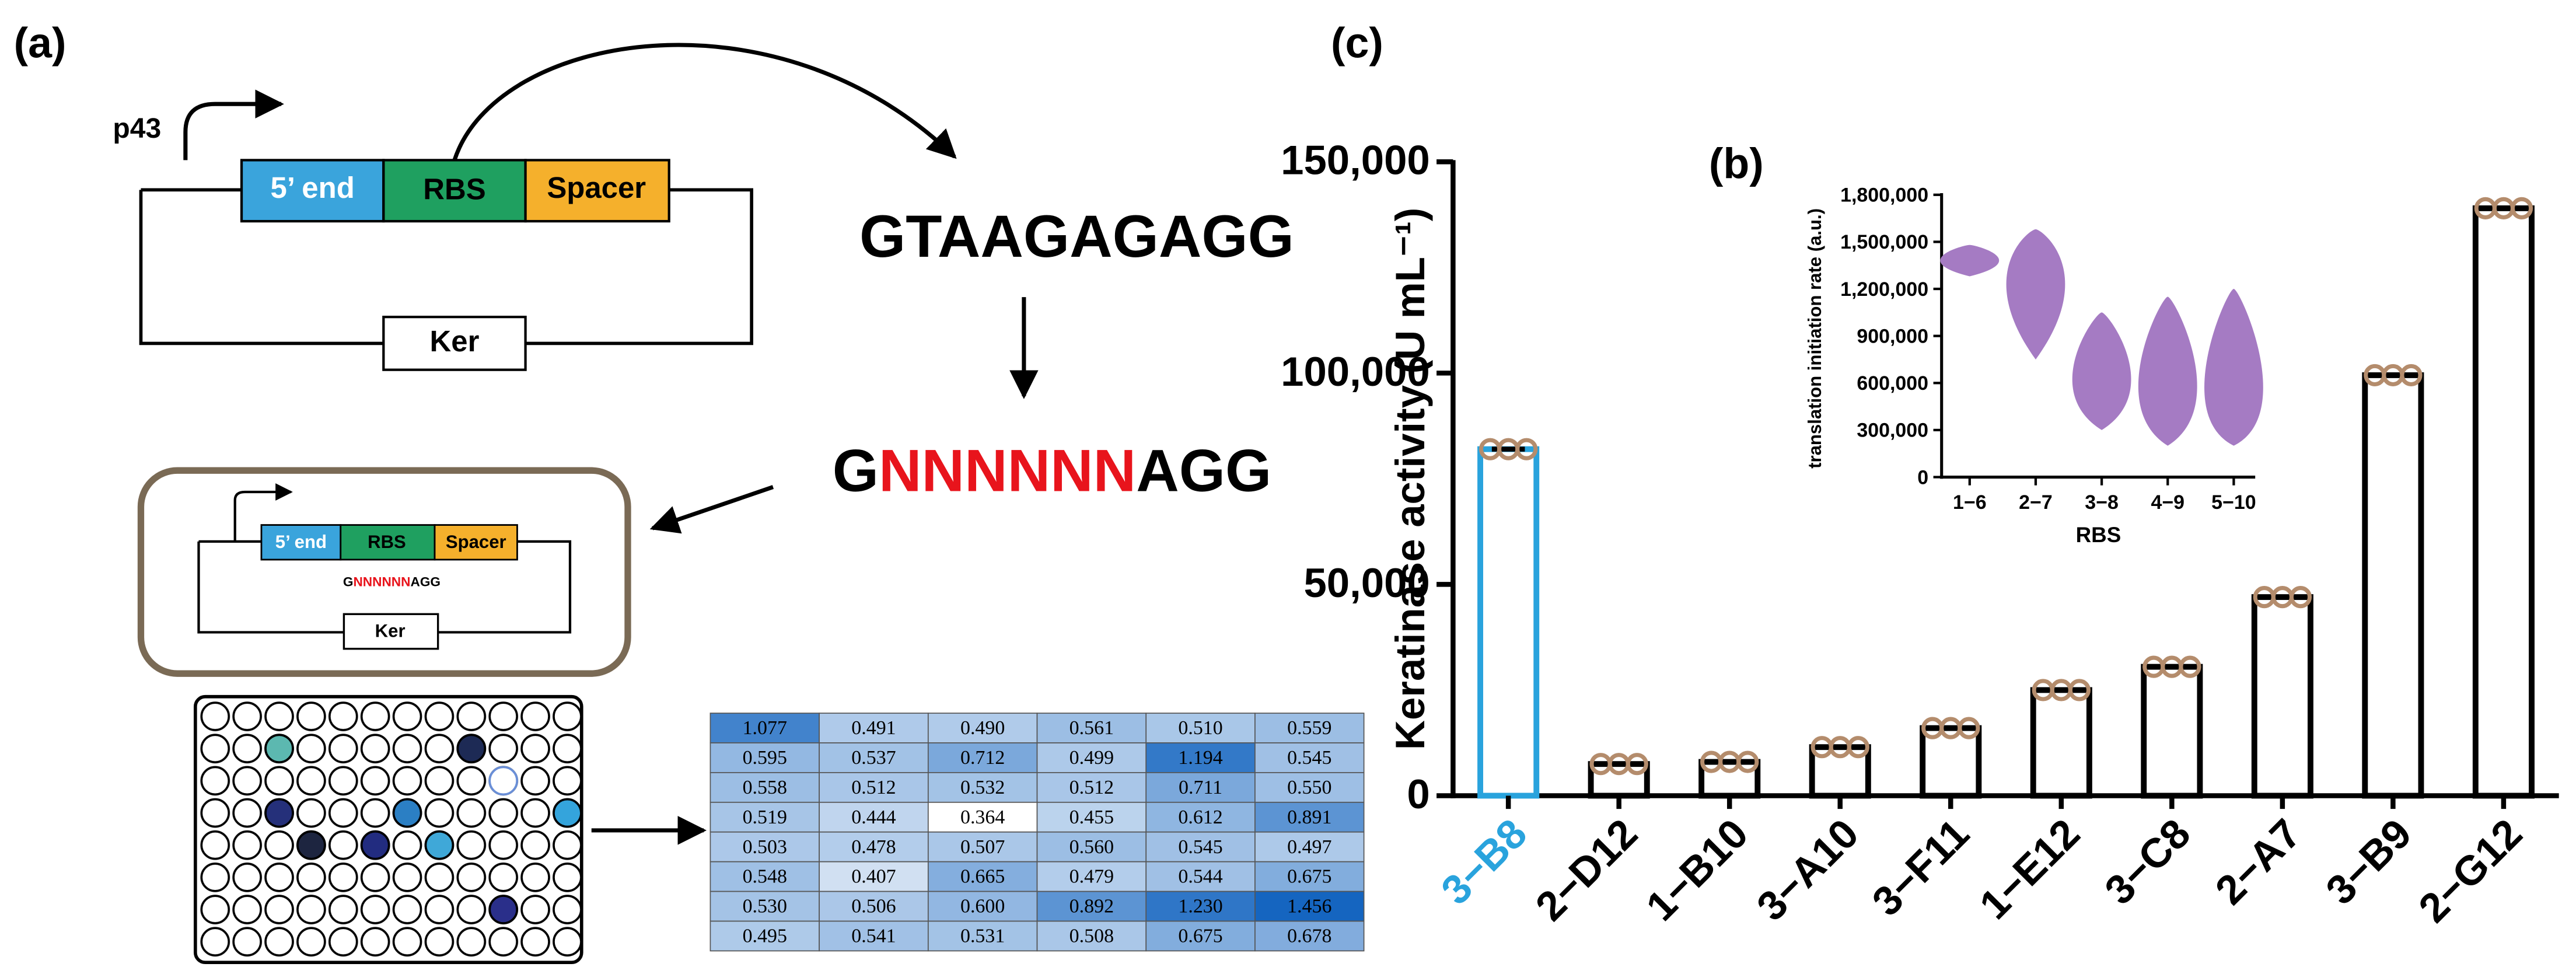 This screenshot has height=974, width=2576. Describe the element at coordinates (1366, 583) in the screenshot. I see `y-tick-label: 50,000` at that location.